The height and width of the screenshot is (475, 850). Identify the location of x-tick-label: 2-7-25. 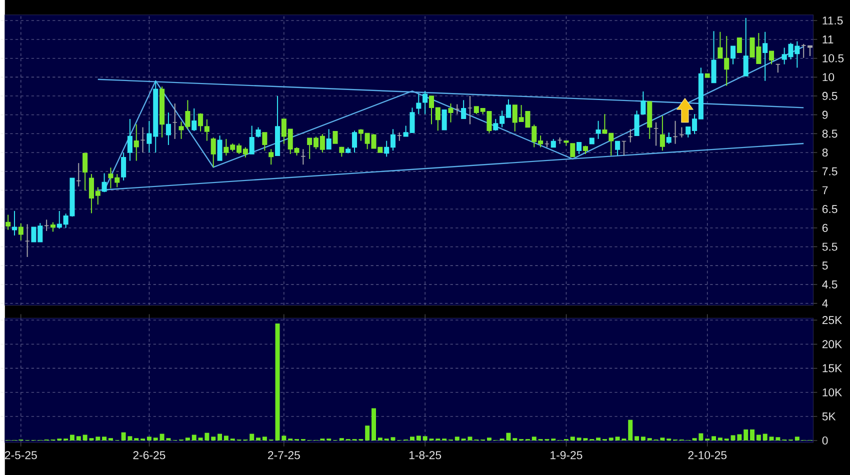
(284, 455).